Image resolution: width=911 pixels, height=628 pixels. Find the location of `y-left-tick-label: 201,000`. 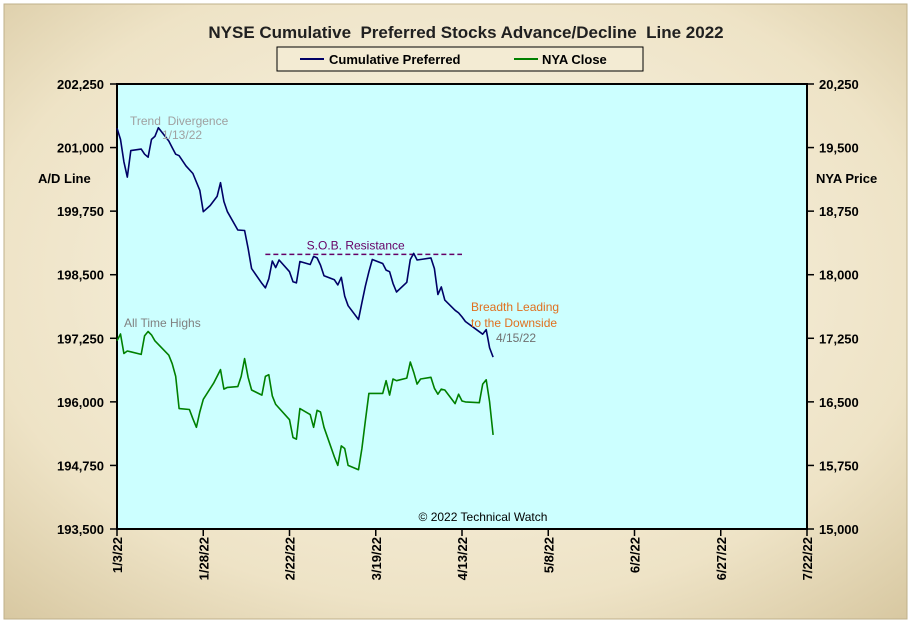

y-left-tick-label: 201,000 is located at coordinates (80, 148).